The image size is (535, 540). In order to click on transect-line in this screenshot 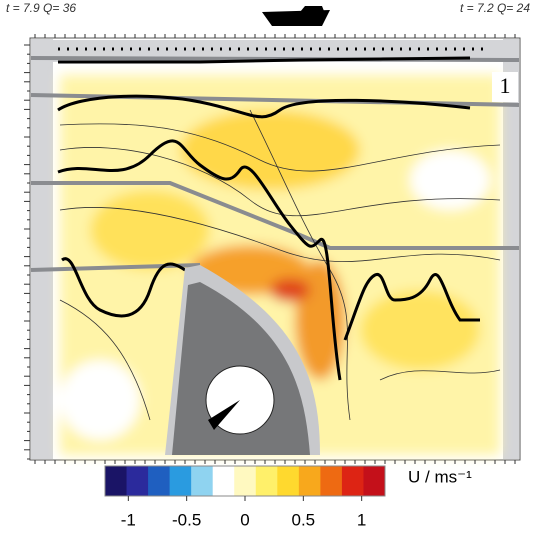, I will do `click(115, 267)`.